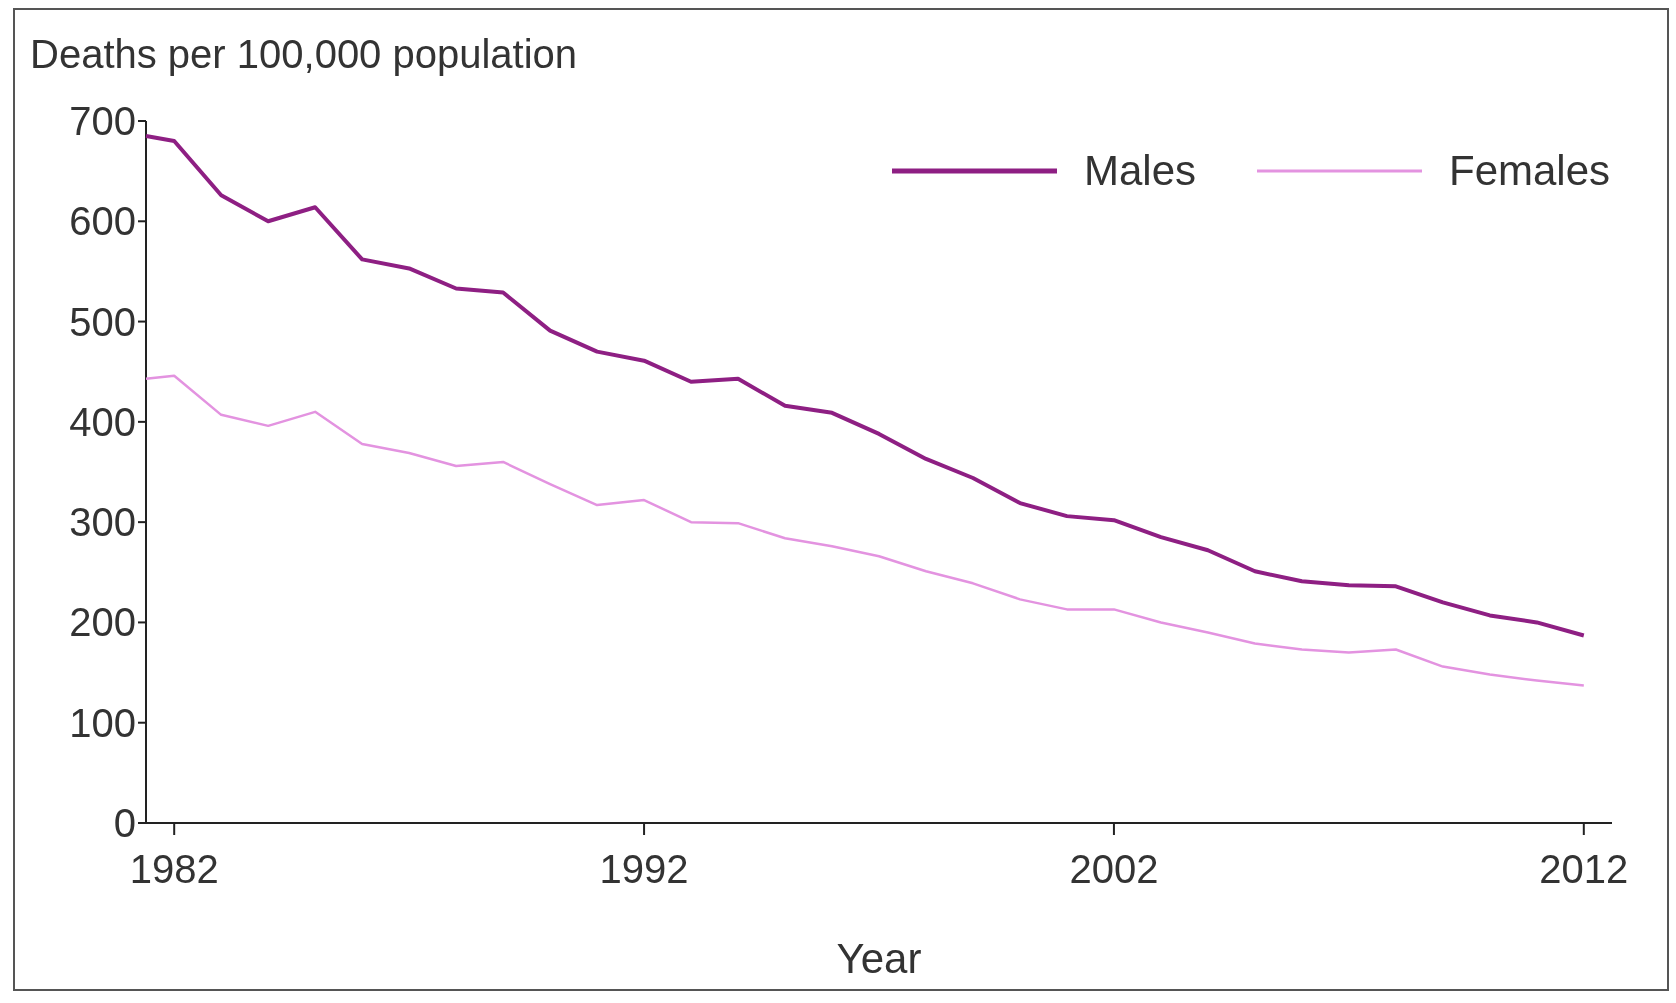  Describe the element at coordinates (124, 823) in the screenshot. I see `y-tick-label: 0` at that location.